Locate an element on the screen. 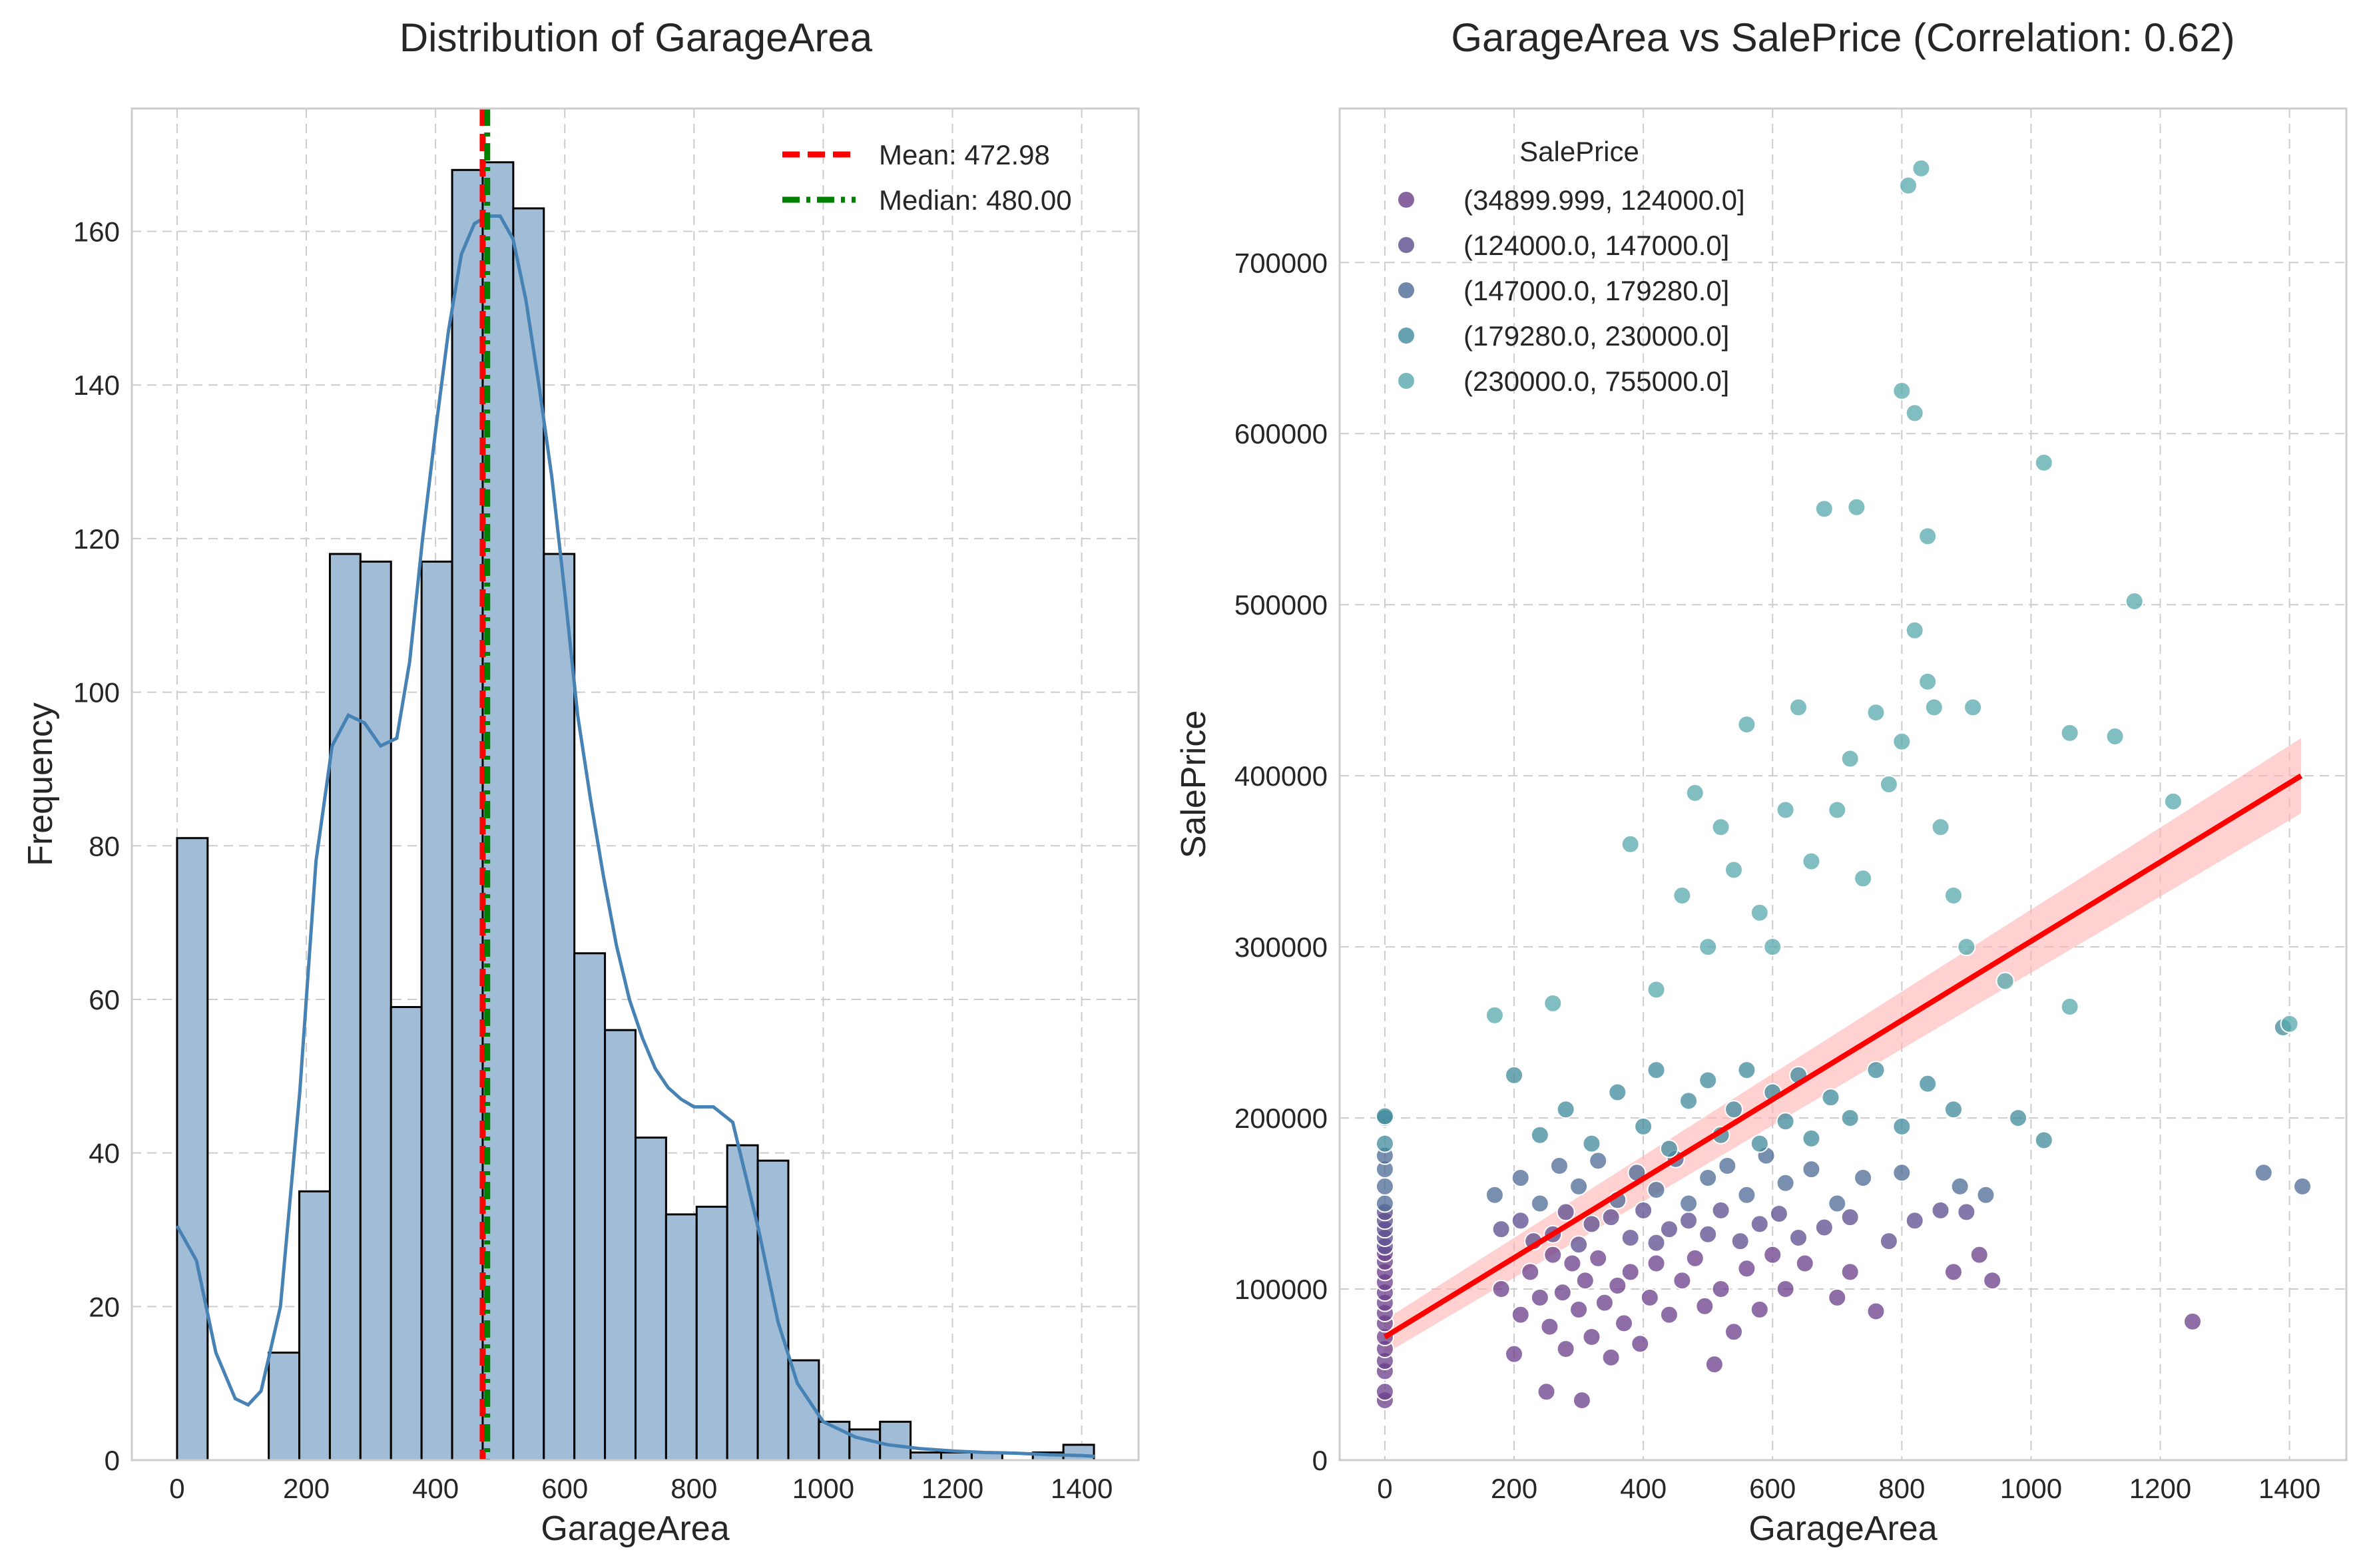 The image size is (2365, 1568). y-tick-label: 160 is located at coordinates (96, 232).